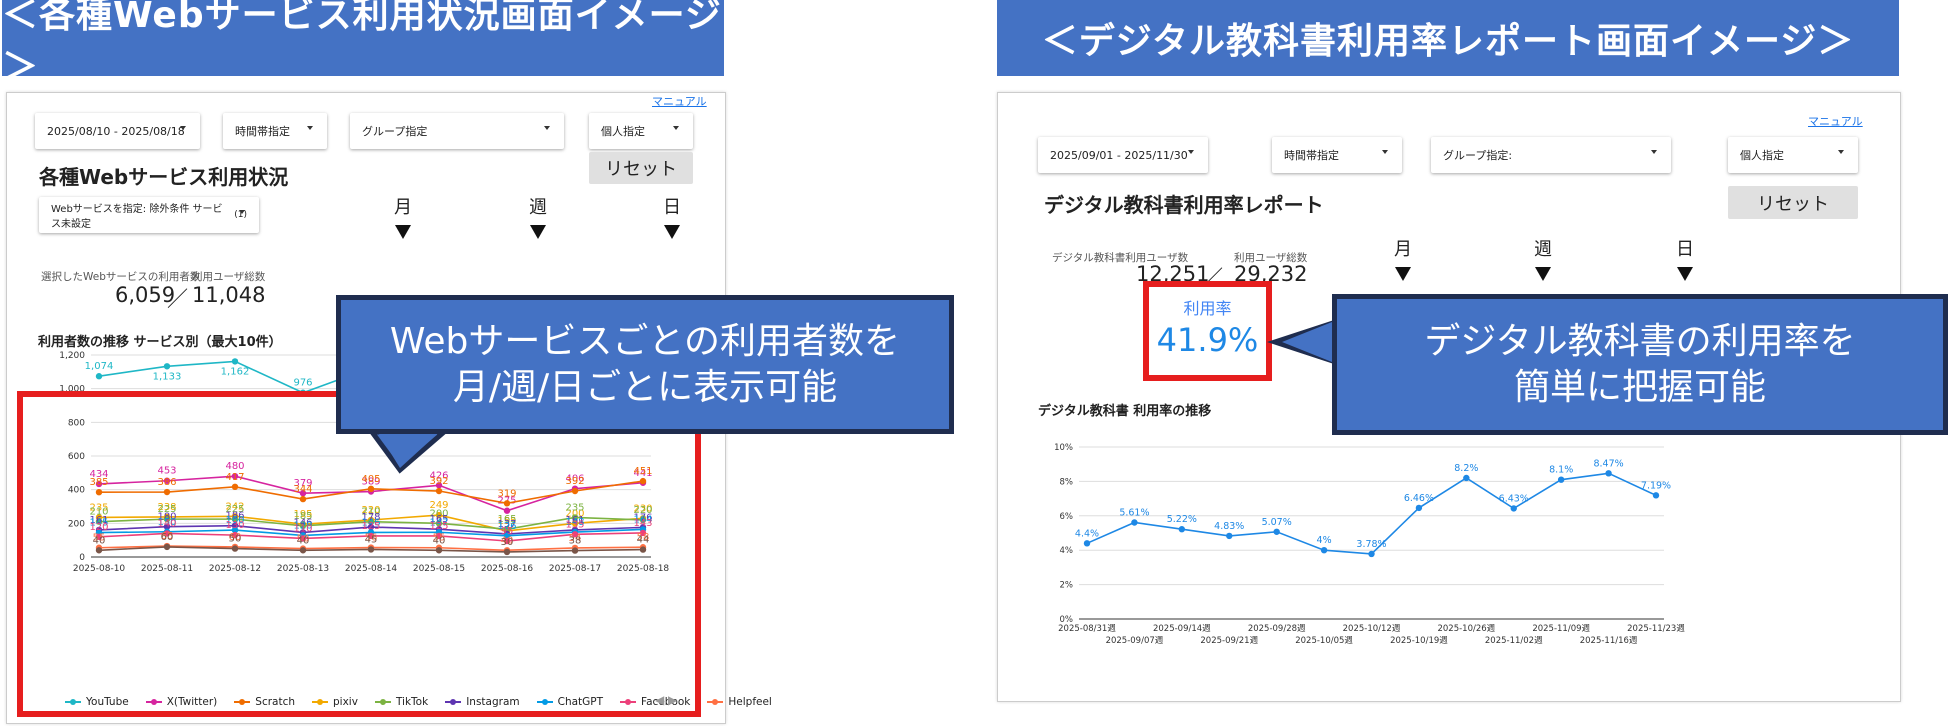  What do you see at coordinates (574, 513) in the screenshot?
I see `data-label: 200` at bounding box center [574, 513].